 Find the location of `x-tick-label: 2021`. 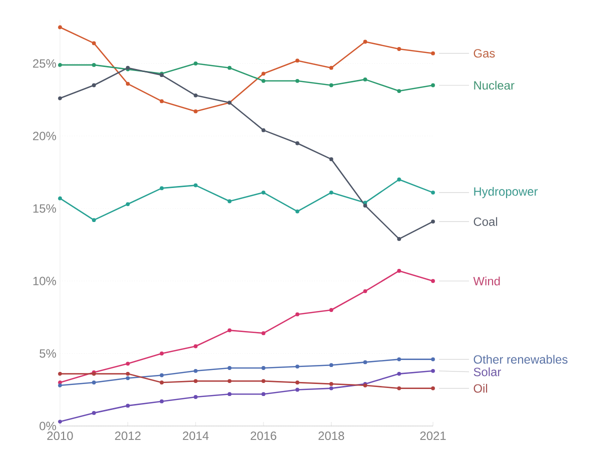

x-tick-label: 2021 is located at coordinates (433, 436).